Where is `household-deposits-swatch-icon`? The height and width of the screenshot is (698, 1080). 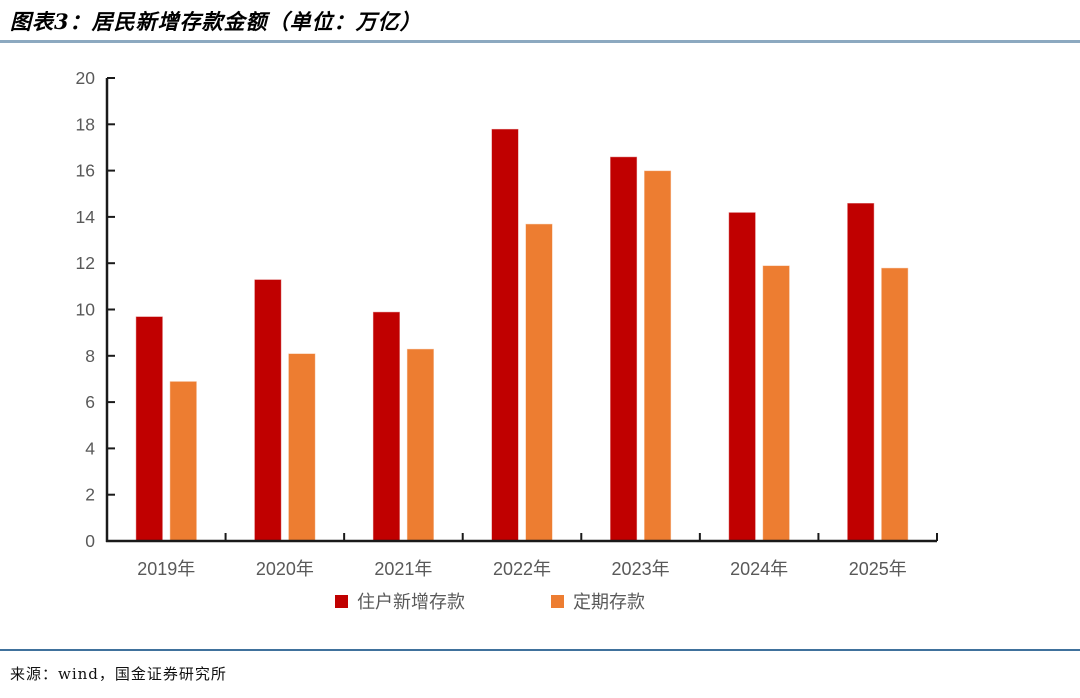 household-deposits-swatch-icon is located at coordinates (341, 601).